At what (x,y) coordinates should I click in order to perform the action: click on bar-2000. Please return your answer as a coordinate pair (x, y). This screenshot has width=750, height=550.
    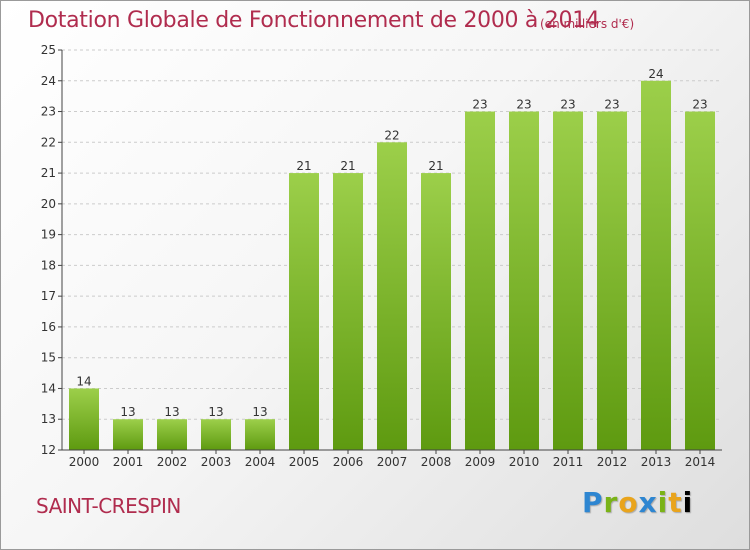
    Looking at the image, I should click on (84, 419).